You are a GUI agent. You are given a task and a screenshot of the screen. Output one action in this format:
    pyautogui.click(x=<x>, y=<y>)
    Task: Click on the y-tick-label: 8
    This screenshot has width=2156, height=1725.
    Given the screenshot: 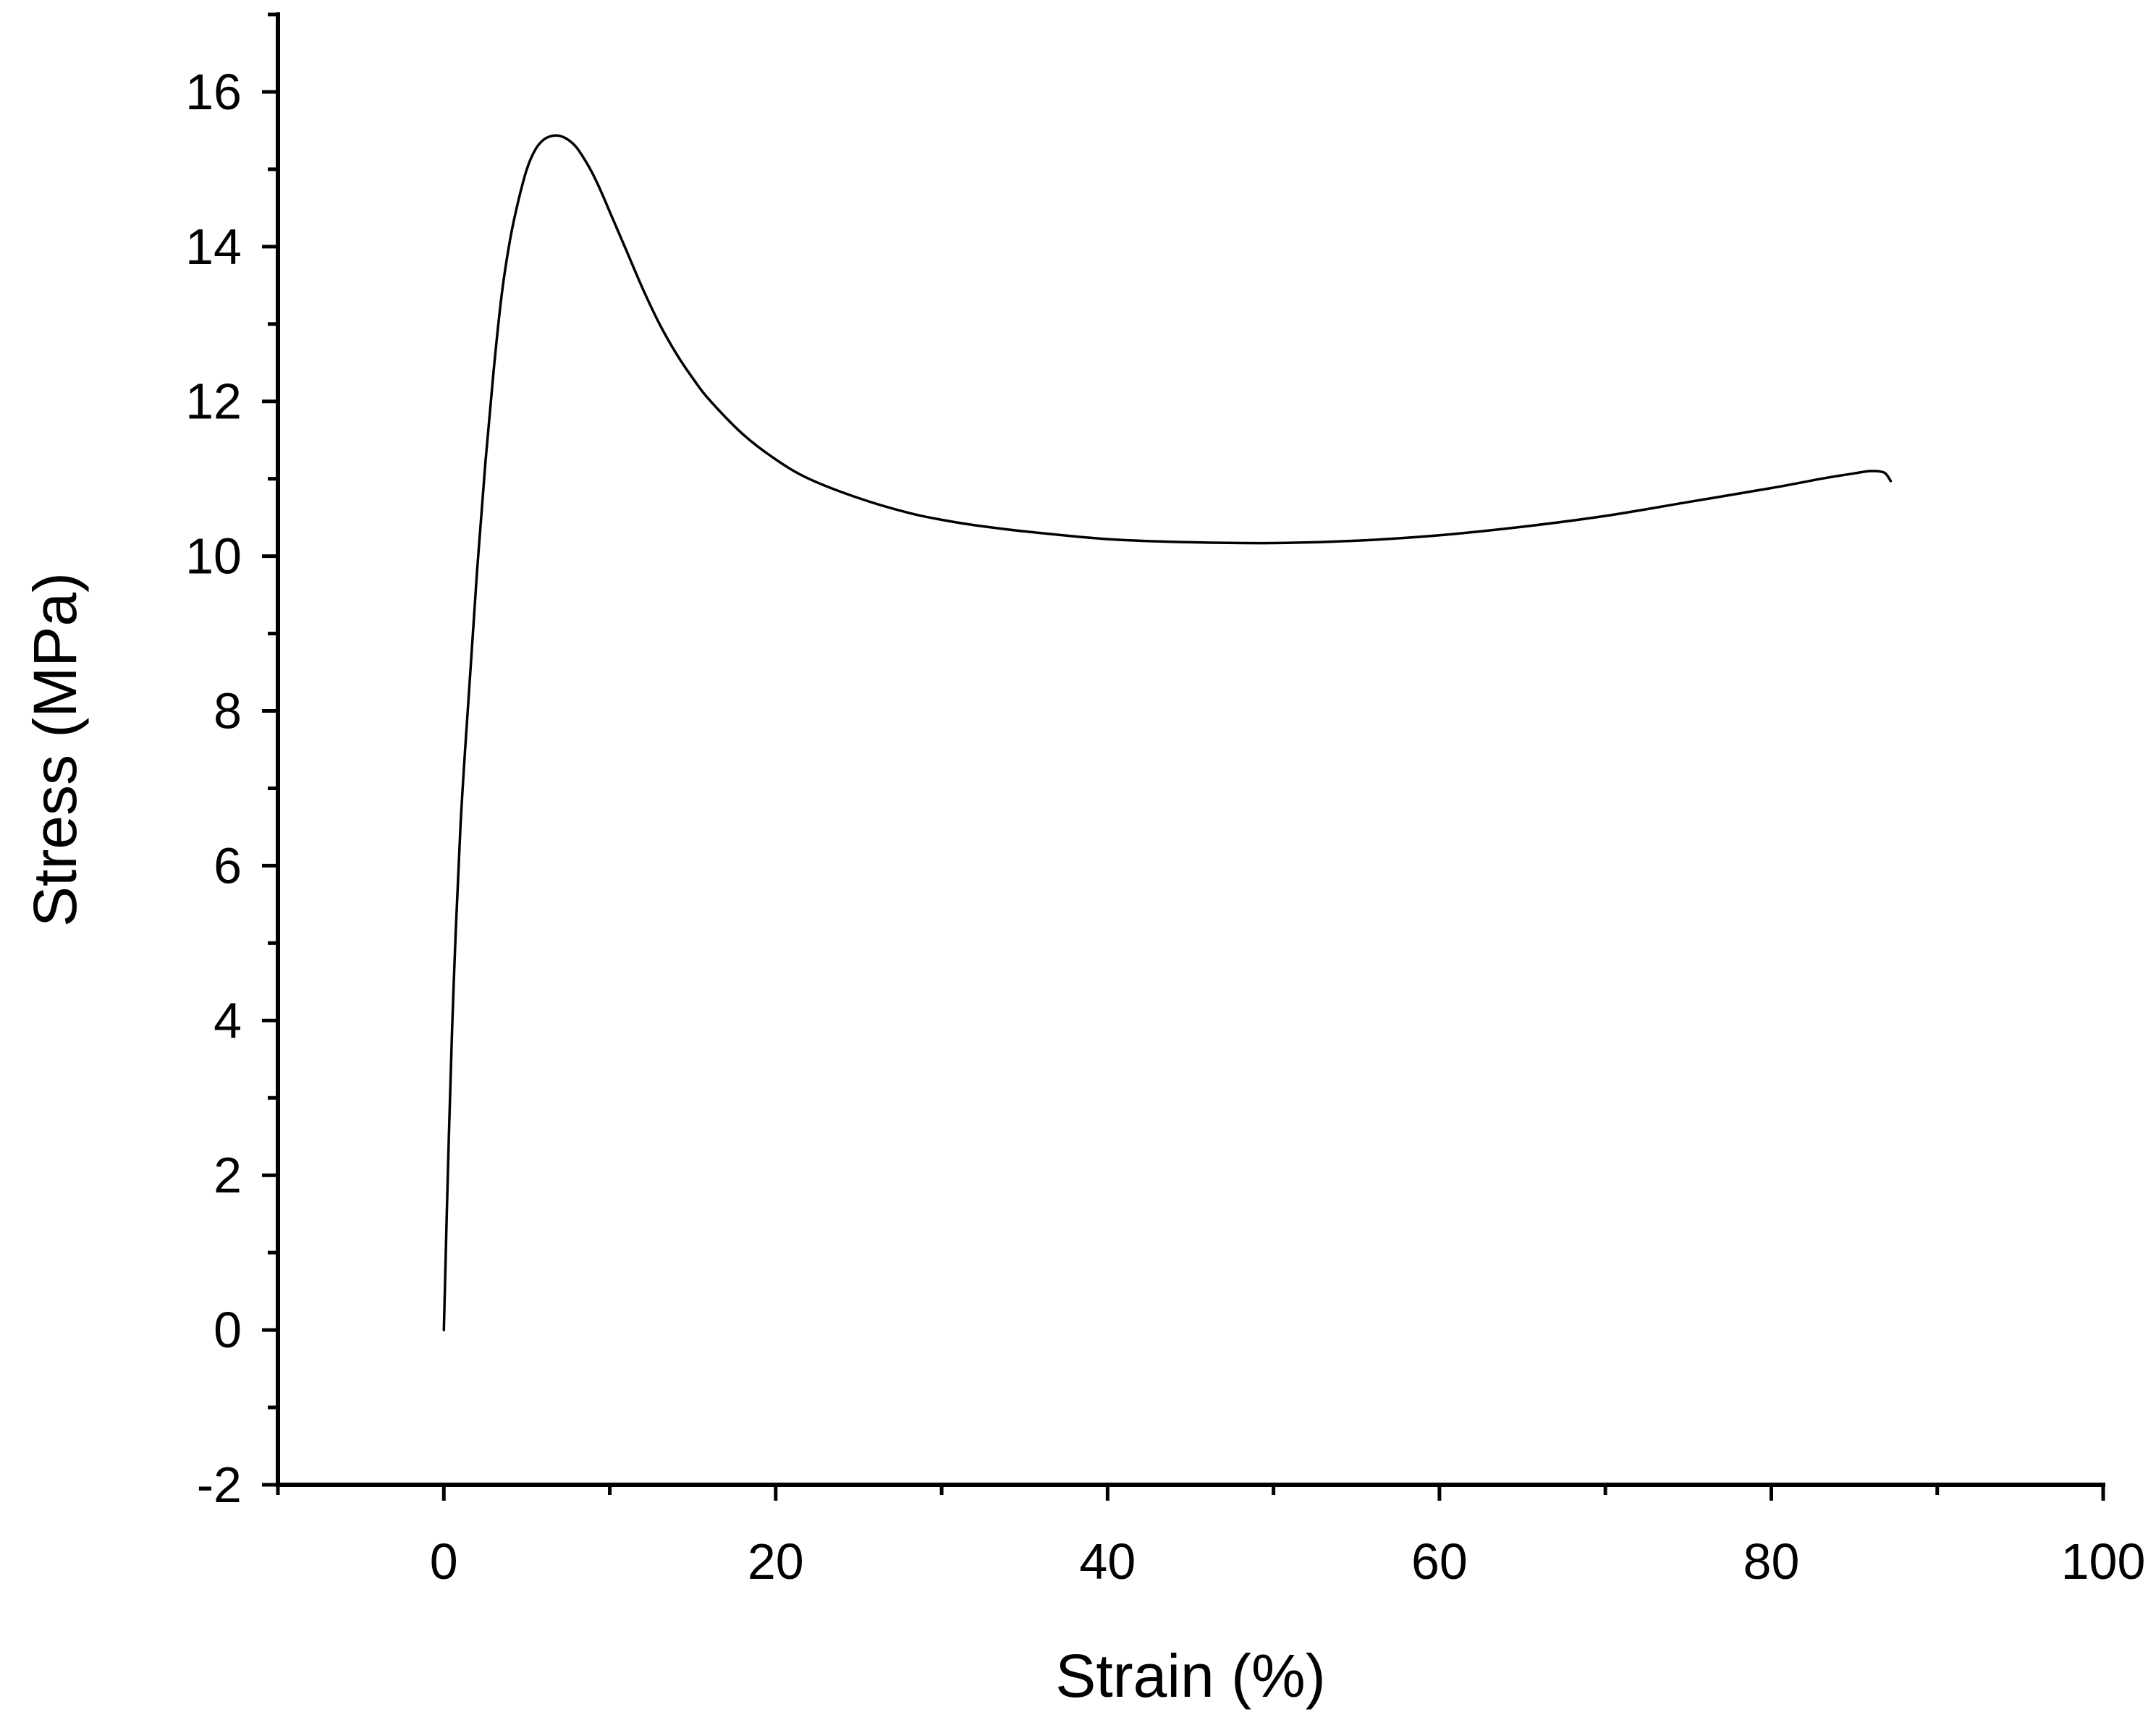 What is the action you would take?
    pyautogui.click(x=228, y=711)
    